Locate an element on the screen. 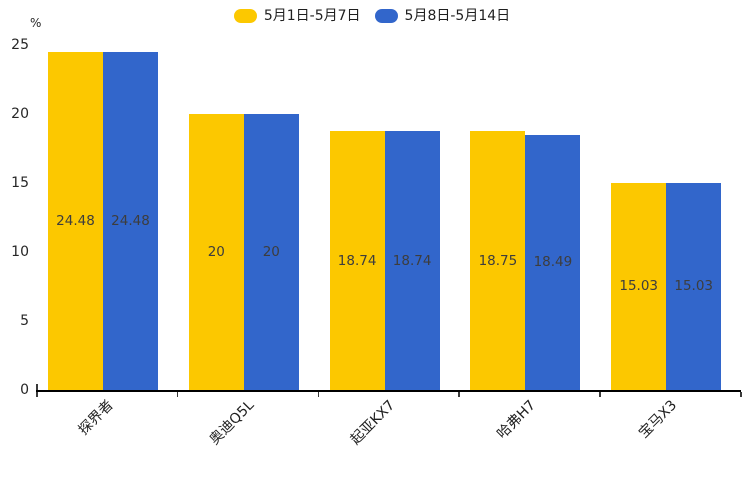 The image size is (744, 496). x-category-label-4: 哈弗H7 is located at coordinates (517, 420).